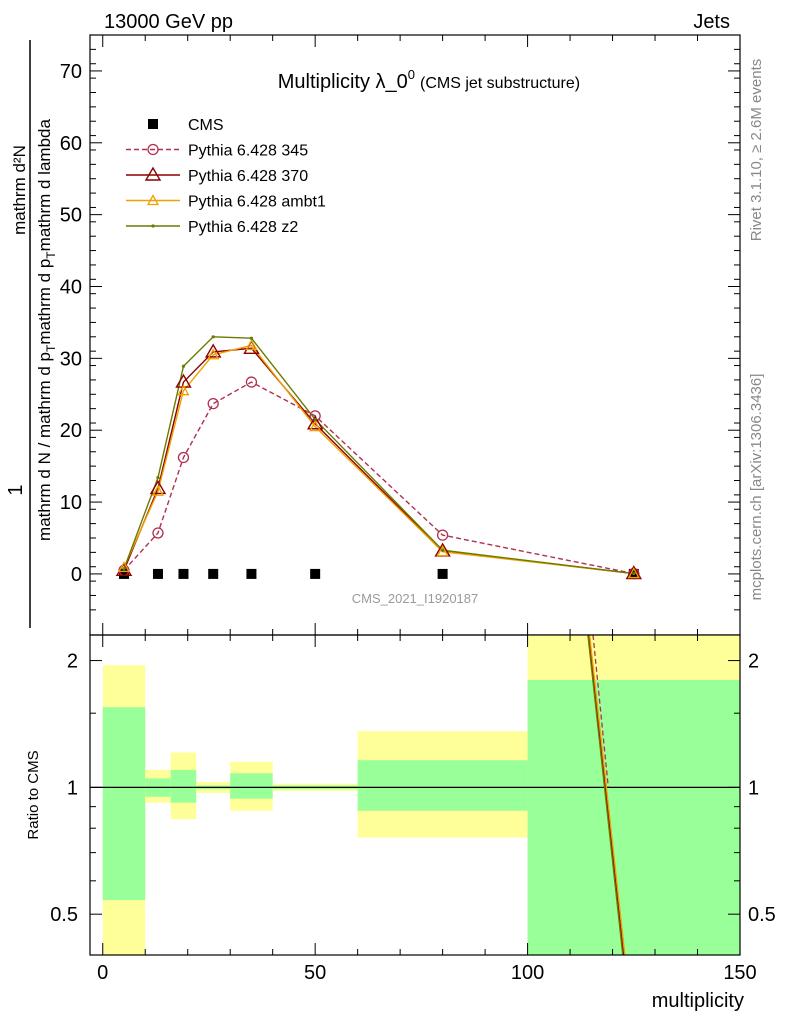  I want to click on y-tick-label: 0, so click(76, 575).